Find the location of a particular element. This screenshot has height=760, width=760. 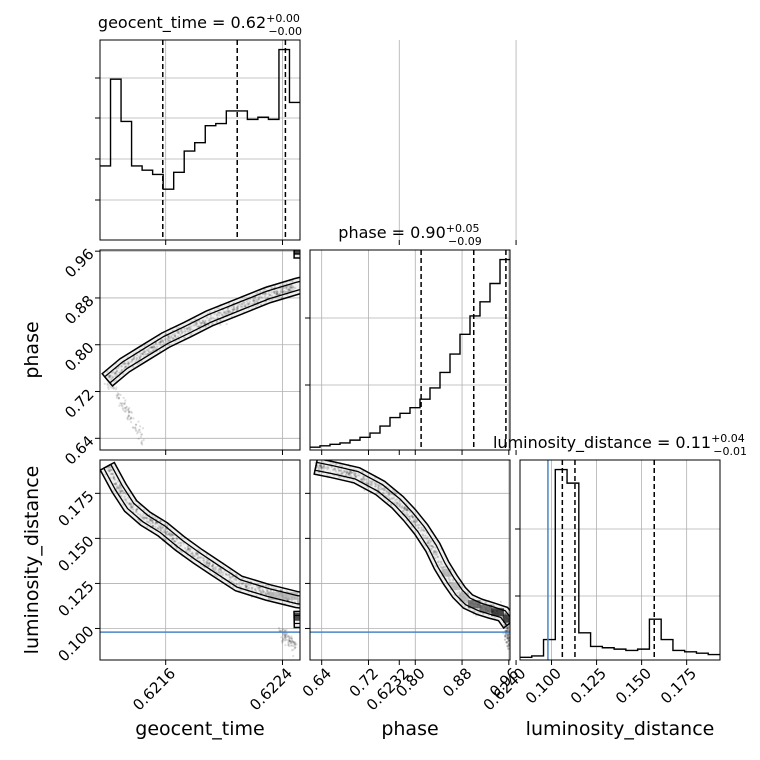

title-lower-error: −0.00 is located at coordinates (285, 31).